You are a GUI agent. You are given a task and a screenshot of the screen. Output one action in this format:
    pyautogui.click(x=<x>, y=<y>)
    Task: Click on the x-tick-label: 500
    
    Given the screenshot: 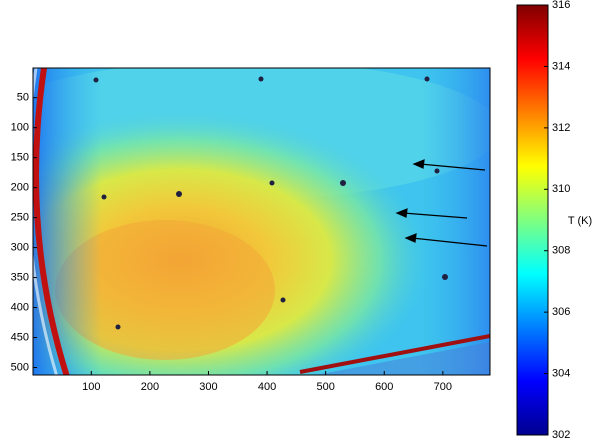 What is the action you would take?
    pyautogui.click(x=325, y=387)
    